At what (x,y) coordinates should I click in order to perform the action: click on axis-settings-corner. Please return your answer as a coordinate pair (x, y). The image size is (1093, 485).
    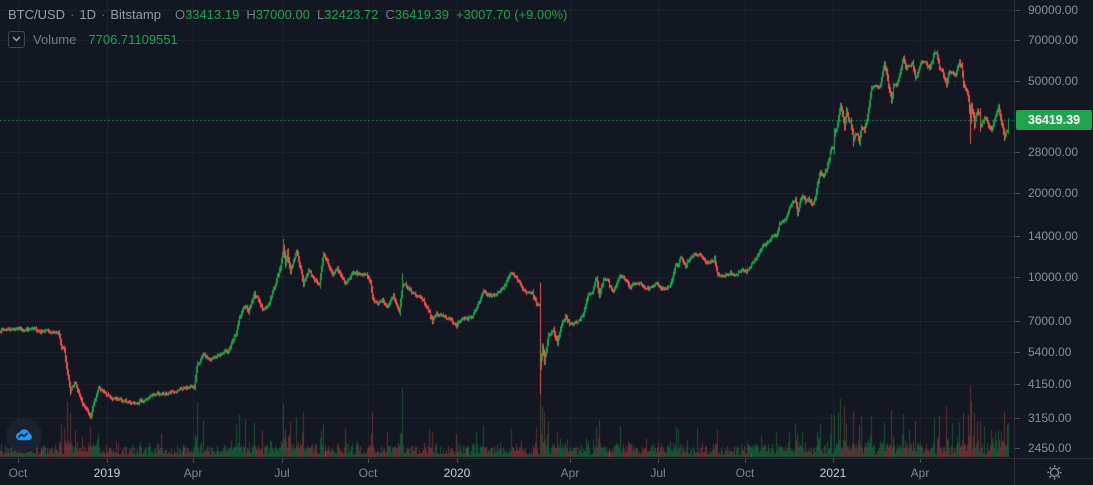
    Looking at the image, I should click on (1053, 471).